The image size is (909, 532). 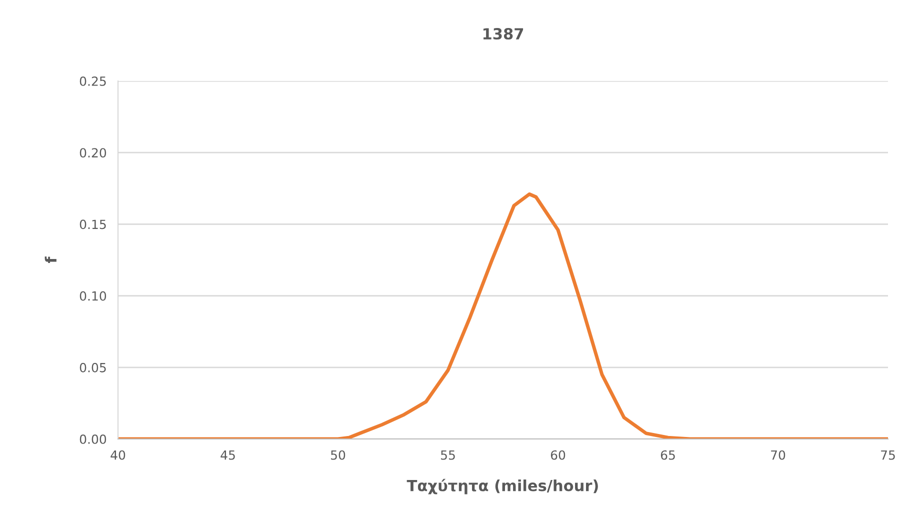 I want to click on y-axis-title: f, so click(x=50, y=260).